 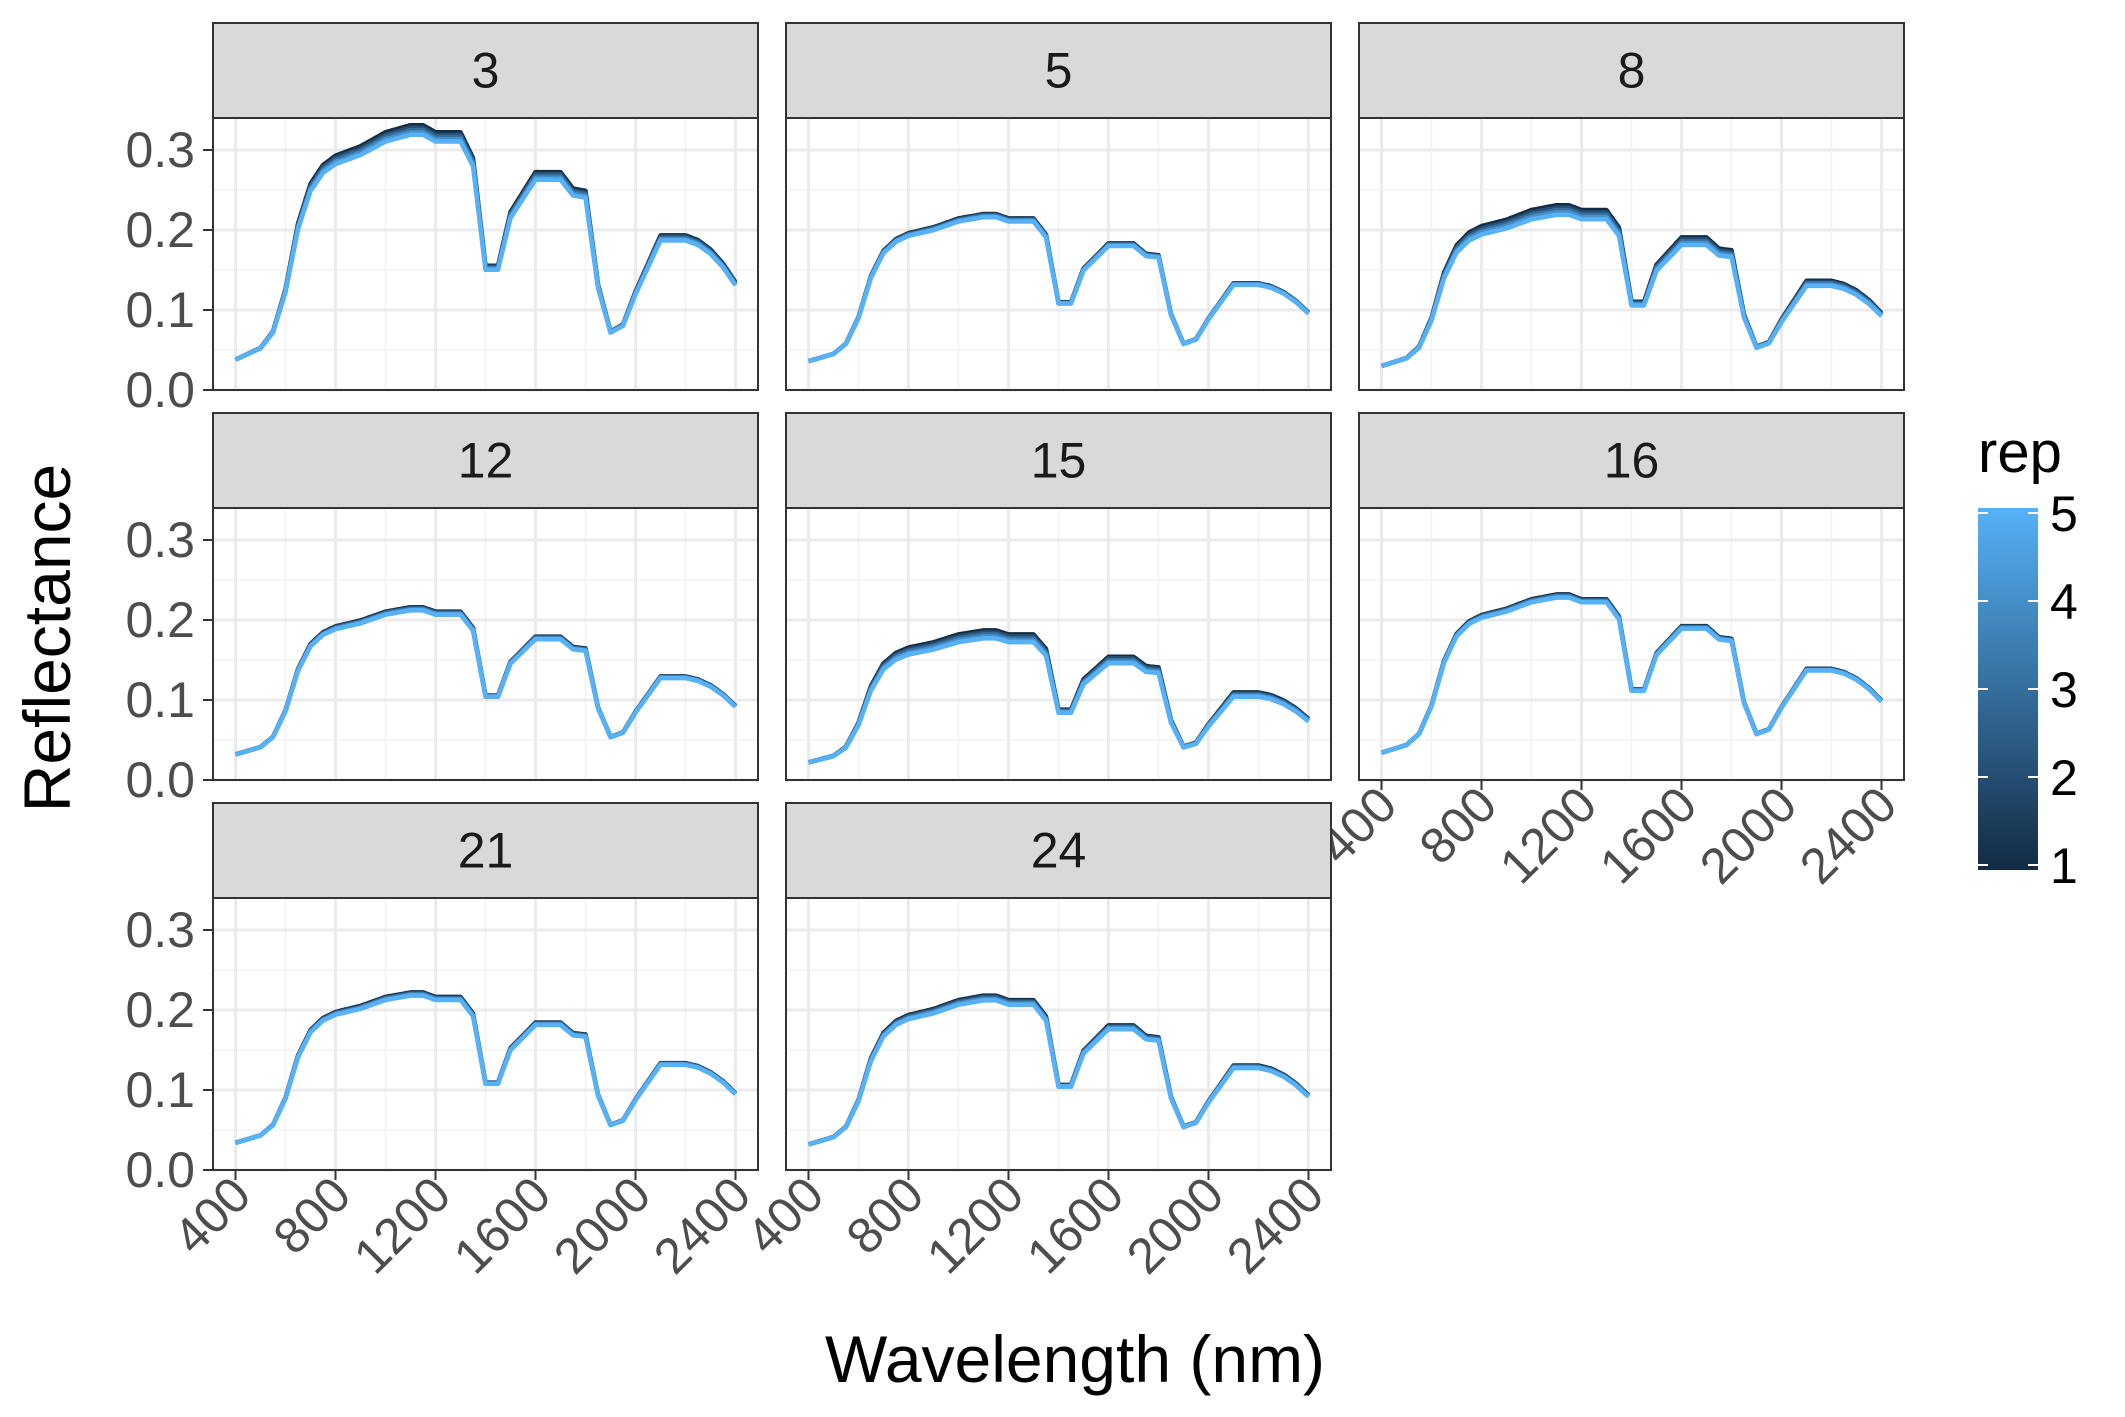 I want to click on facet-panel-5: 5, so click(x=1058, y=207).